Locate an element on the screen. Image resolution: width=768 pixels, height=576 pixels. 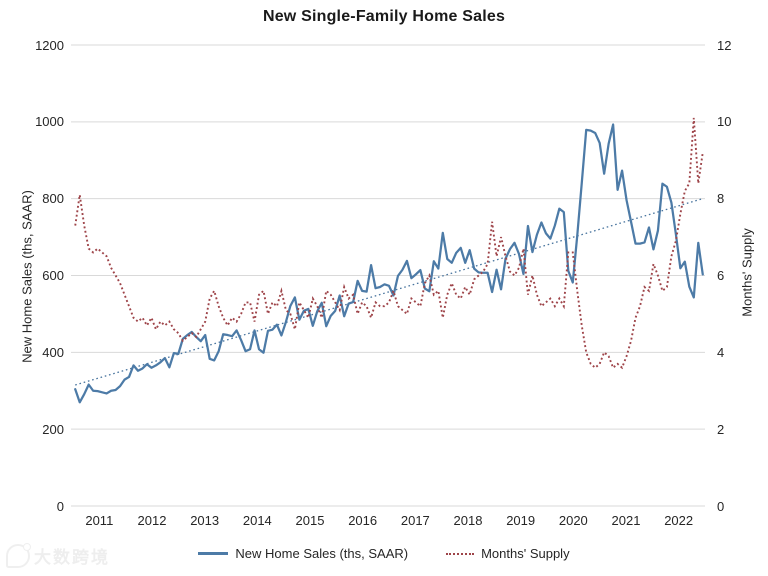
left-tick-label: 200 is located at coordinates (53, 429).